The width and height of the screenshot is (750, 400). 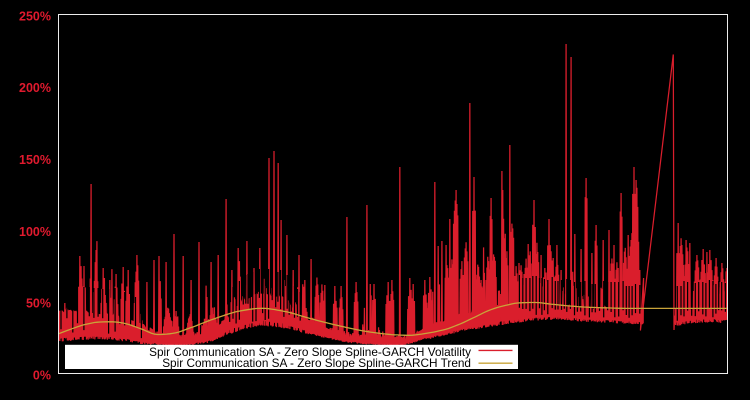 I want to click on svg-text: 100%, so click(x=35, y=232).